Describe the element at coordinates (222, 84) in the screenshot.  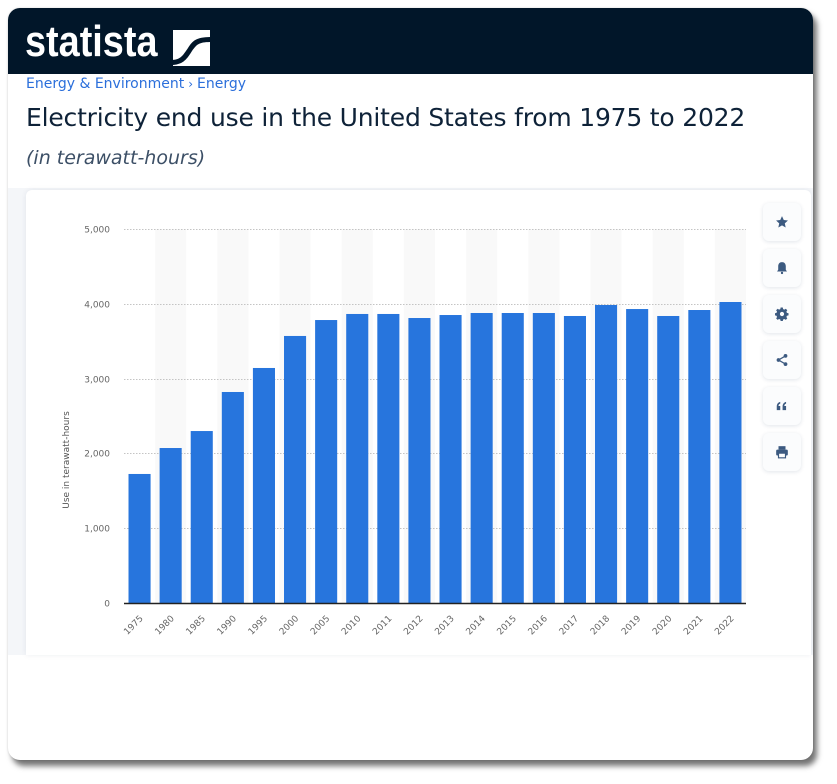
I see `breadcrumb-energy: Energy` at that location.